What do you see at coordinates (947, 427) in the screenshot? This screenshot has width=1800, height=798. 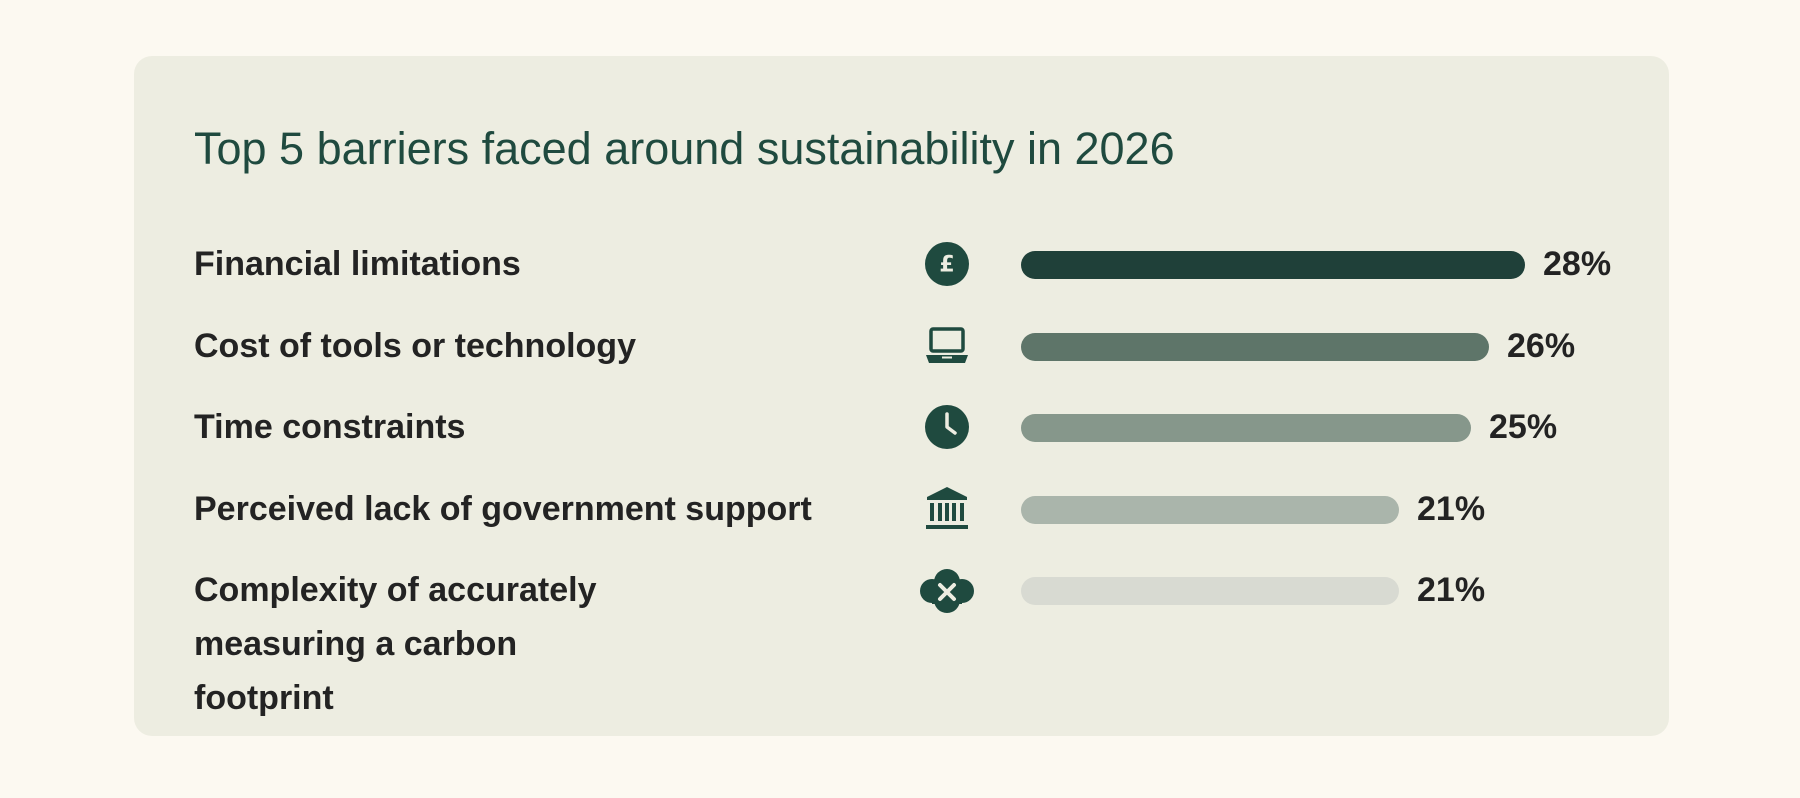 I see `clock-icon` at bounding box center [947, 427].